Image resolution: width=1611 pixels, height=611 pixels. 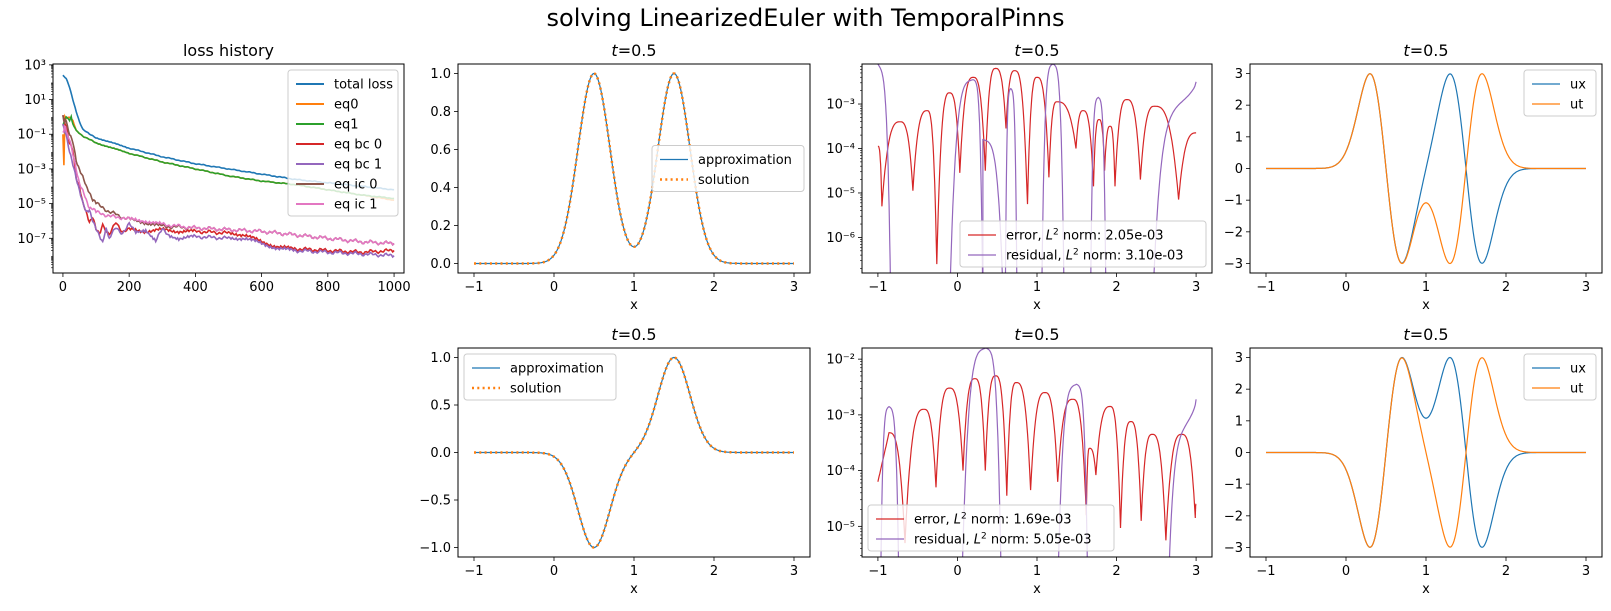 I want to click on chart-title: loss history, so click(x=228, y=50).